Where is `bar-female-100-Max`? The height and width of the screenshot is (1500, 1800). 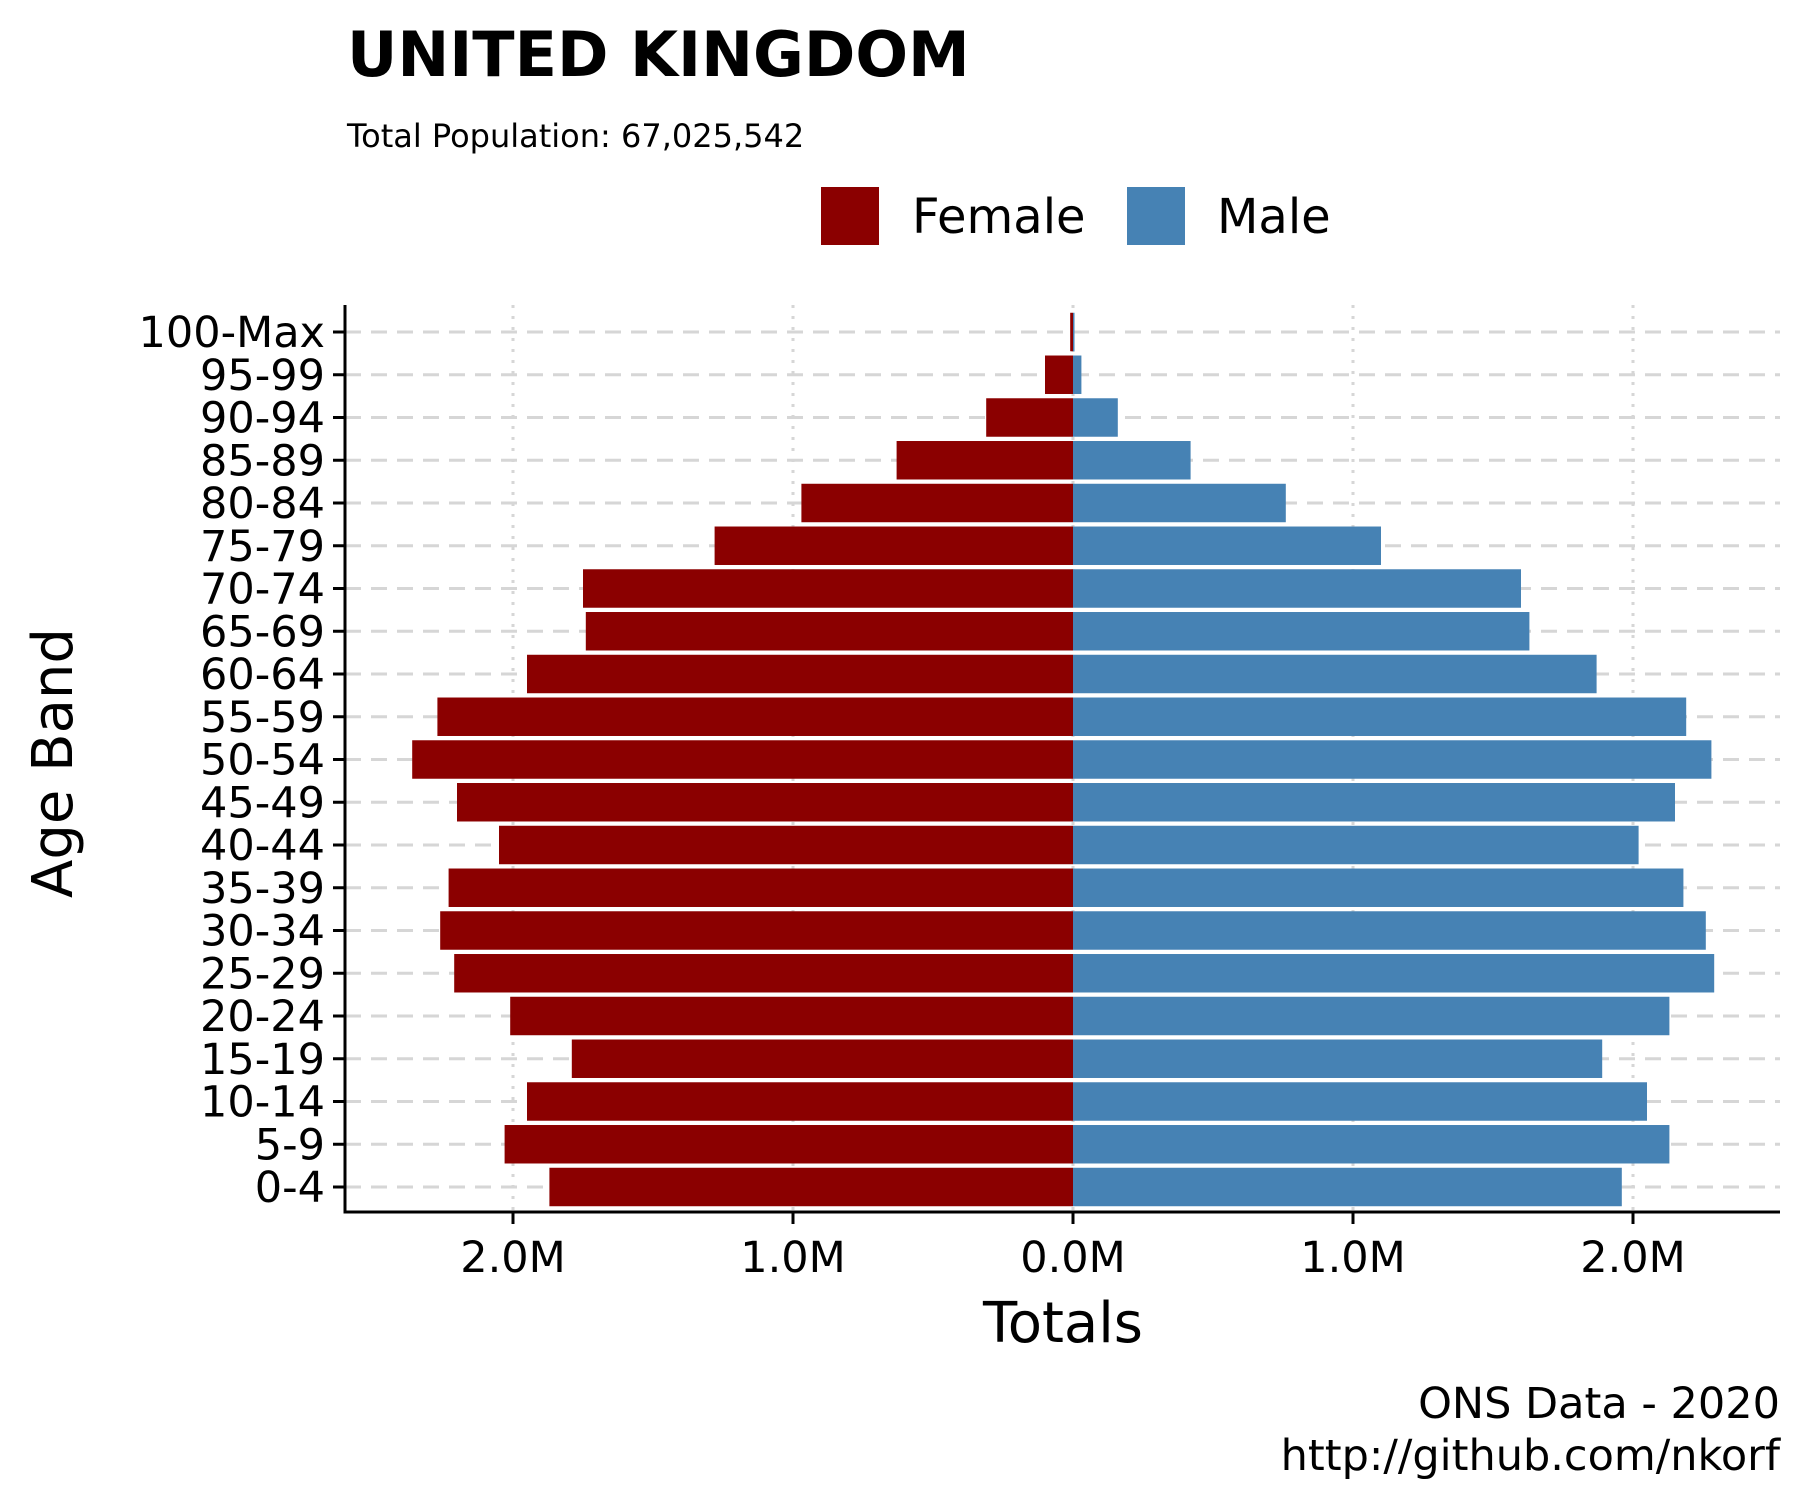 bar-female-100-Max is located at coordinates (1071, 332).